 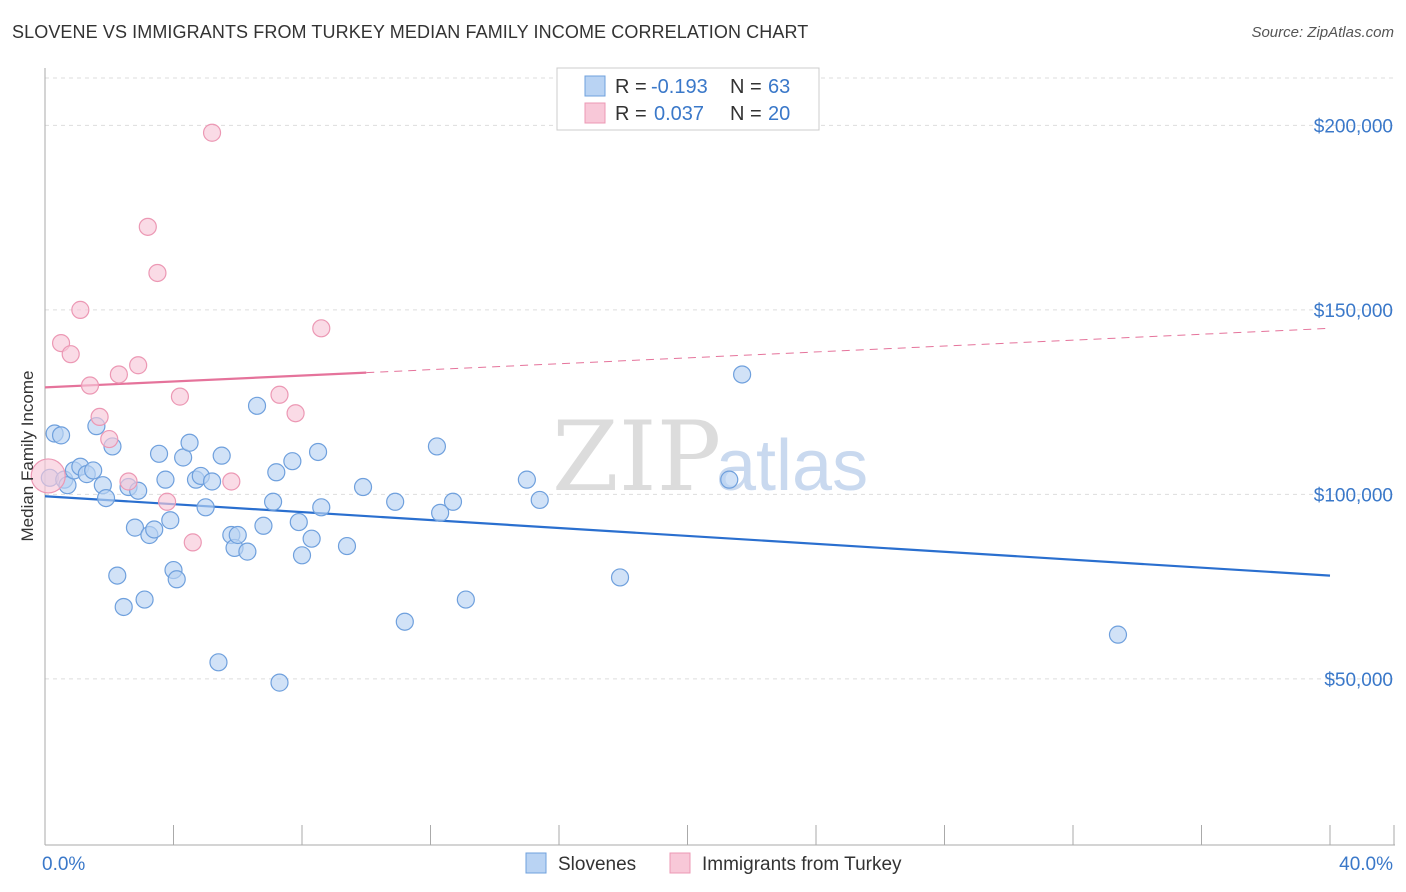 I want to click on legend-r-value-1: 0.037, so click(x=679, y=114).